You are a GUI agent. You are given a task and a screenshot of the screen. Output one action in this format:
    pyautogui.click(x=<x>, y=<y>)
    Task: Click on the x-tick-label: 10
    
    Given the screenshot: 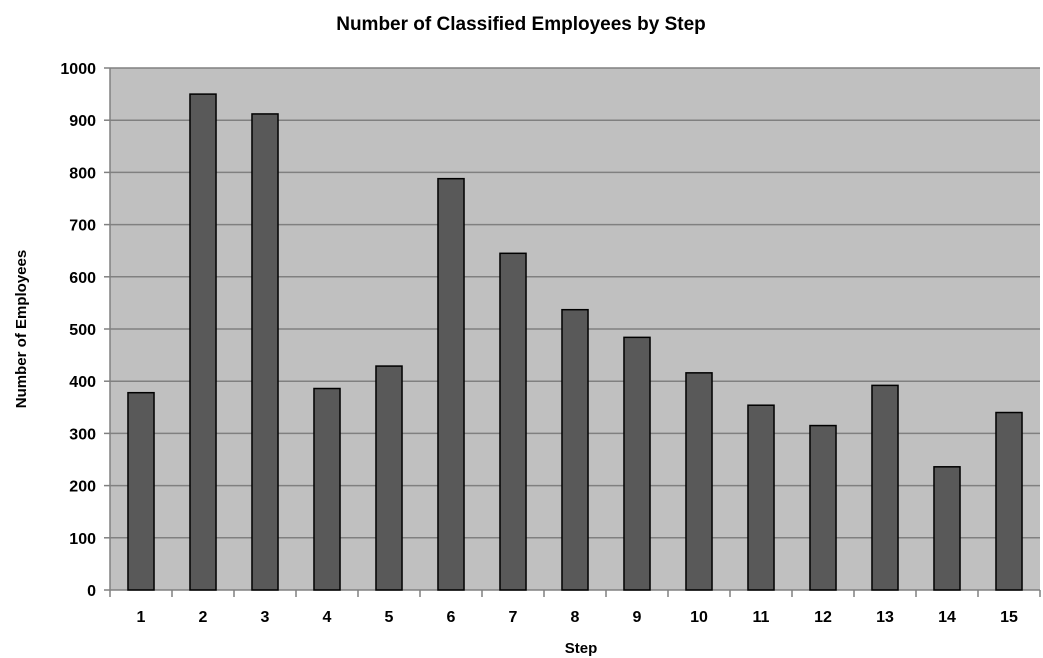 What is the action you would take?
    pyautogui.click(x=699, y=617)
    